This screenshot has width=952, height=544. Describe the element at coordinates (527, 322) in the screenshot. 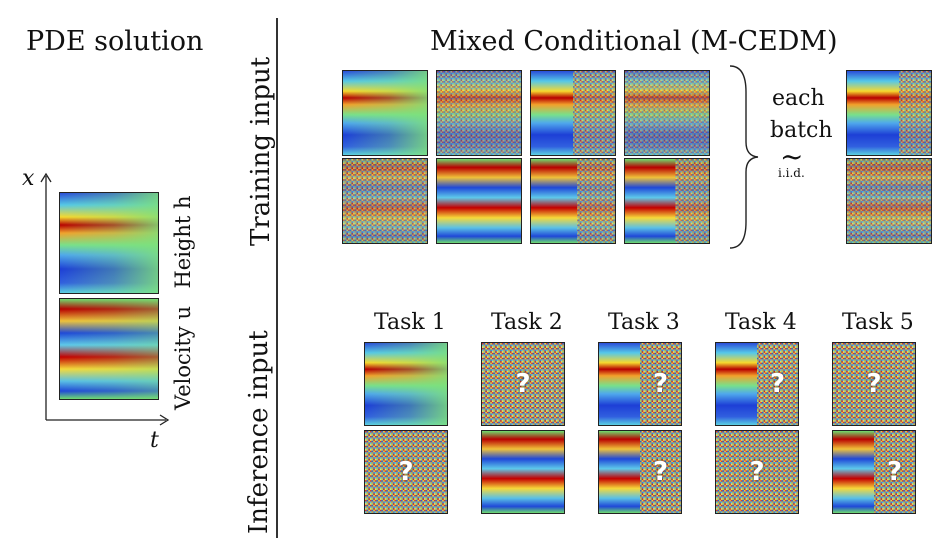

I see `task-2-label: Task 2` at that location.